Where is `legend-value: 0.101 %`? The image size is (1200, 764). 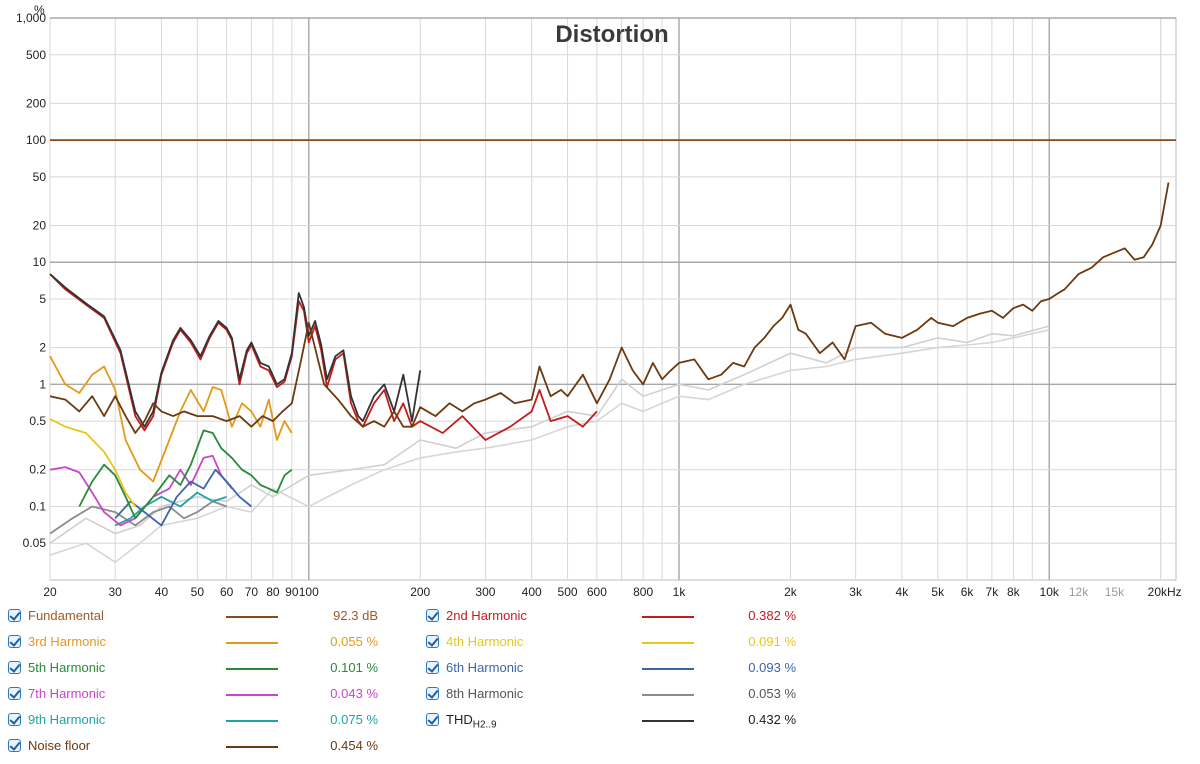
legend-value: 0.101 % is located at coordinates (354, 667).